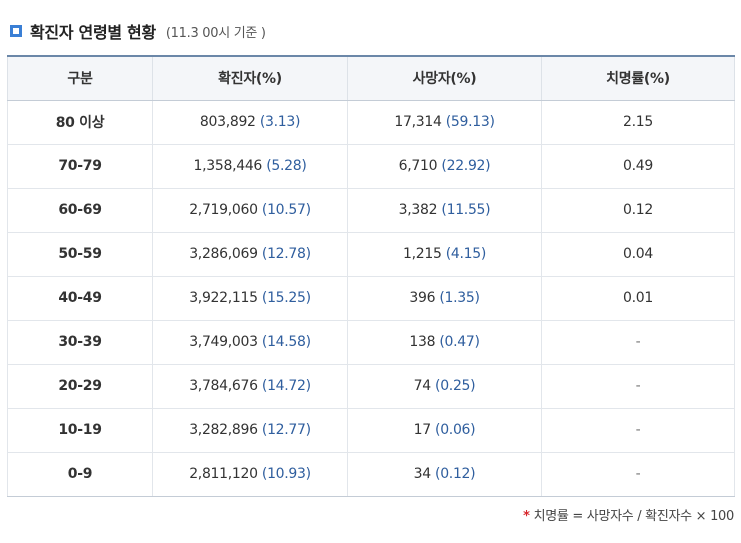 The image size is (741, 543). I want to click on cases-percent: (5.28), so click(286, 166).